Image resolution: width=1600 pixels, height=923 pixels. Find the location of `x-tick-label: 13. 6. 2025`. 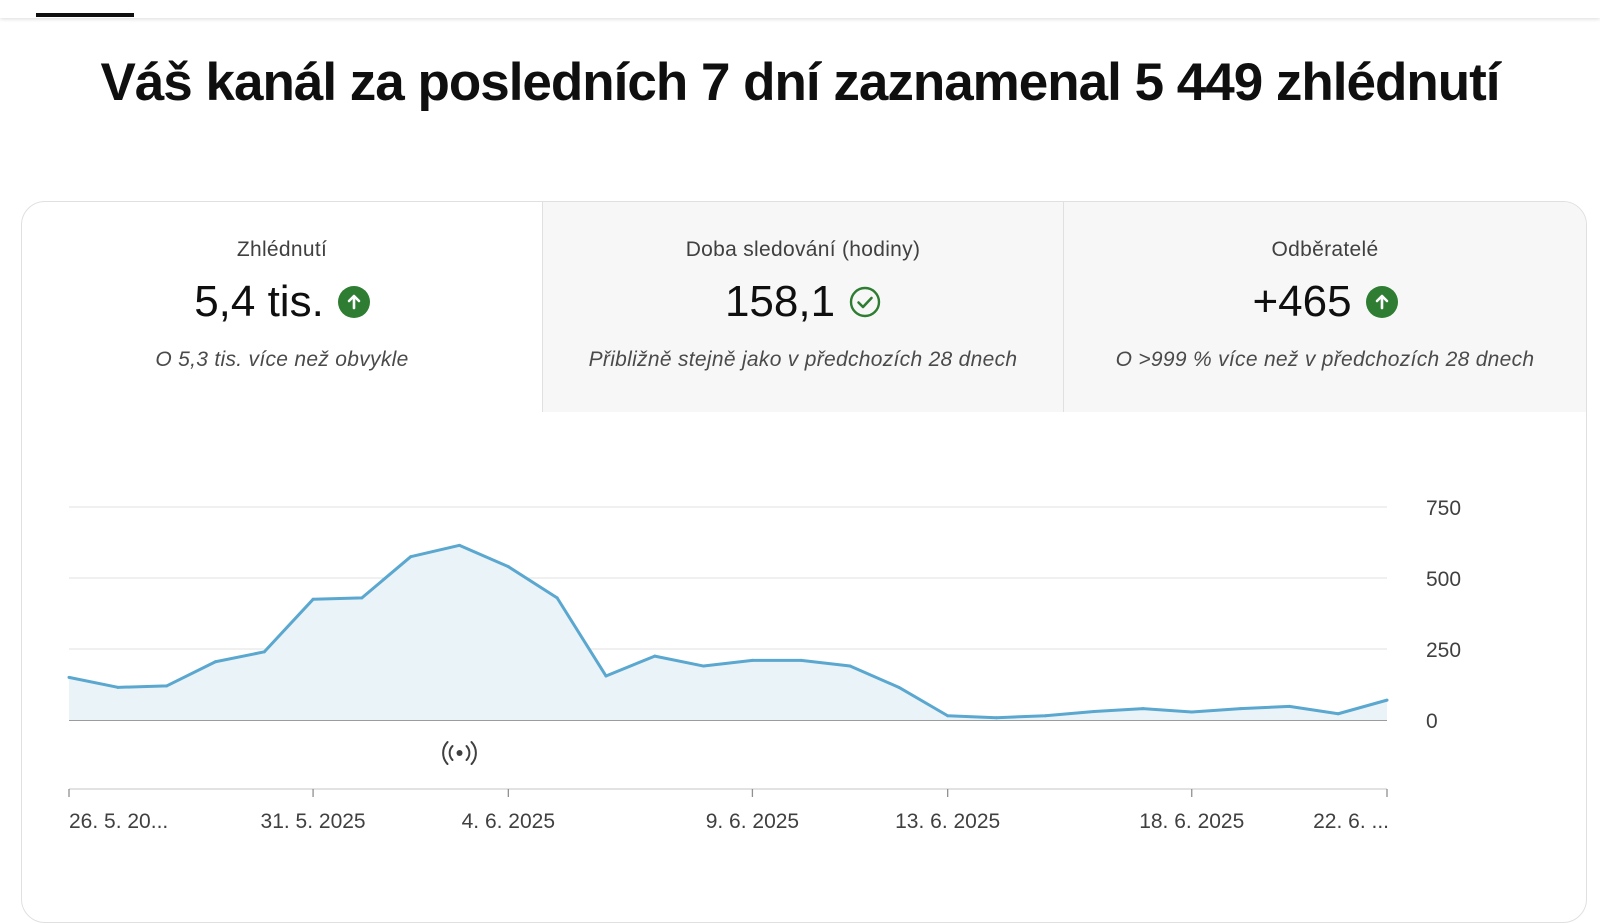

x-tick-label: 13. 6. 2025 is located at coordinates (947, 821).